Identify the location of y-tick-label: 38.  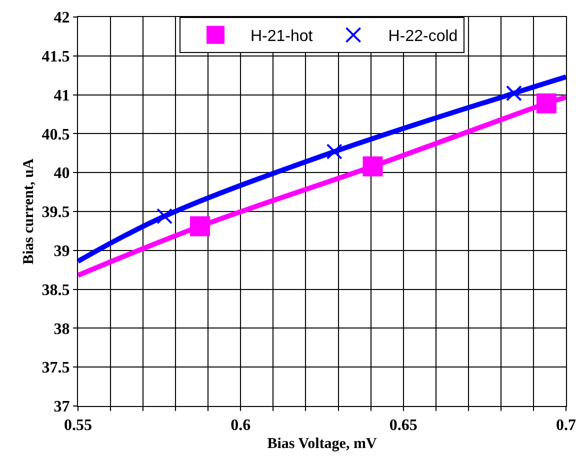
(62, 329).